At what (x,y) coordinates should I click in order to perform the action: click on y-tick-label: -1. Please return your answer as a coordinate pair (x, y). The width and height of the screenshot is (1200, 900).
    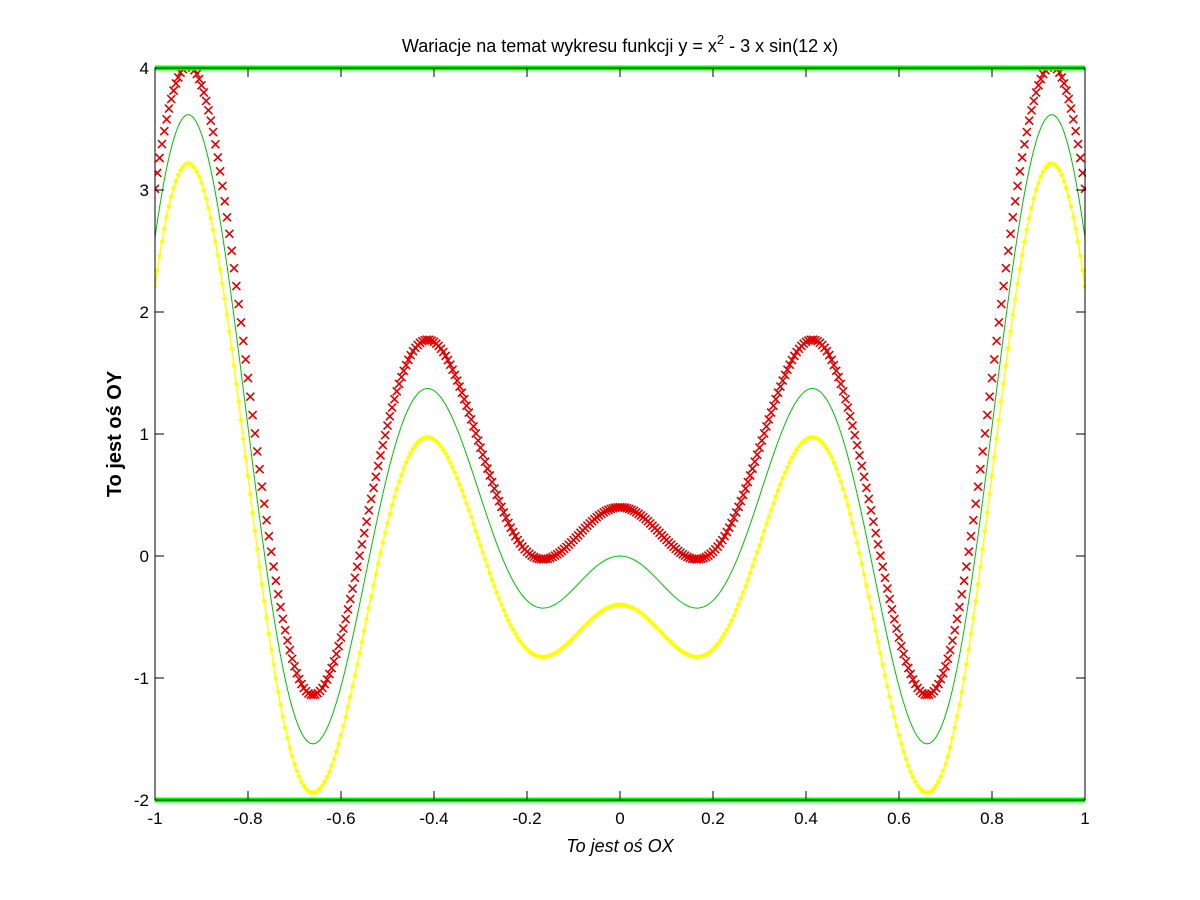
    Looking at the image, I should click on (141, 678).